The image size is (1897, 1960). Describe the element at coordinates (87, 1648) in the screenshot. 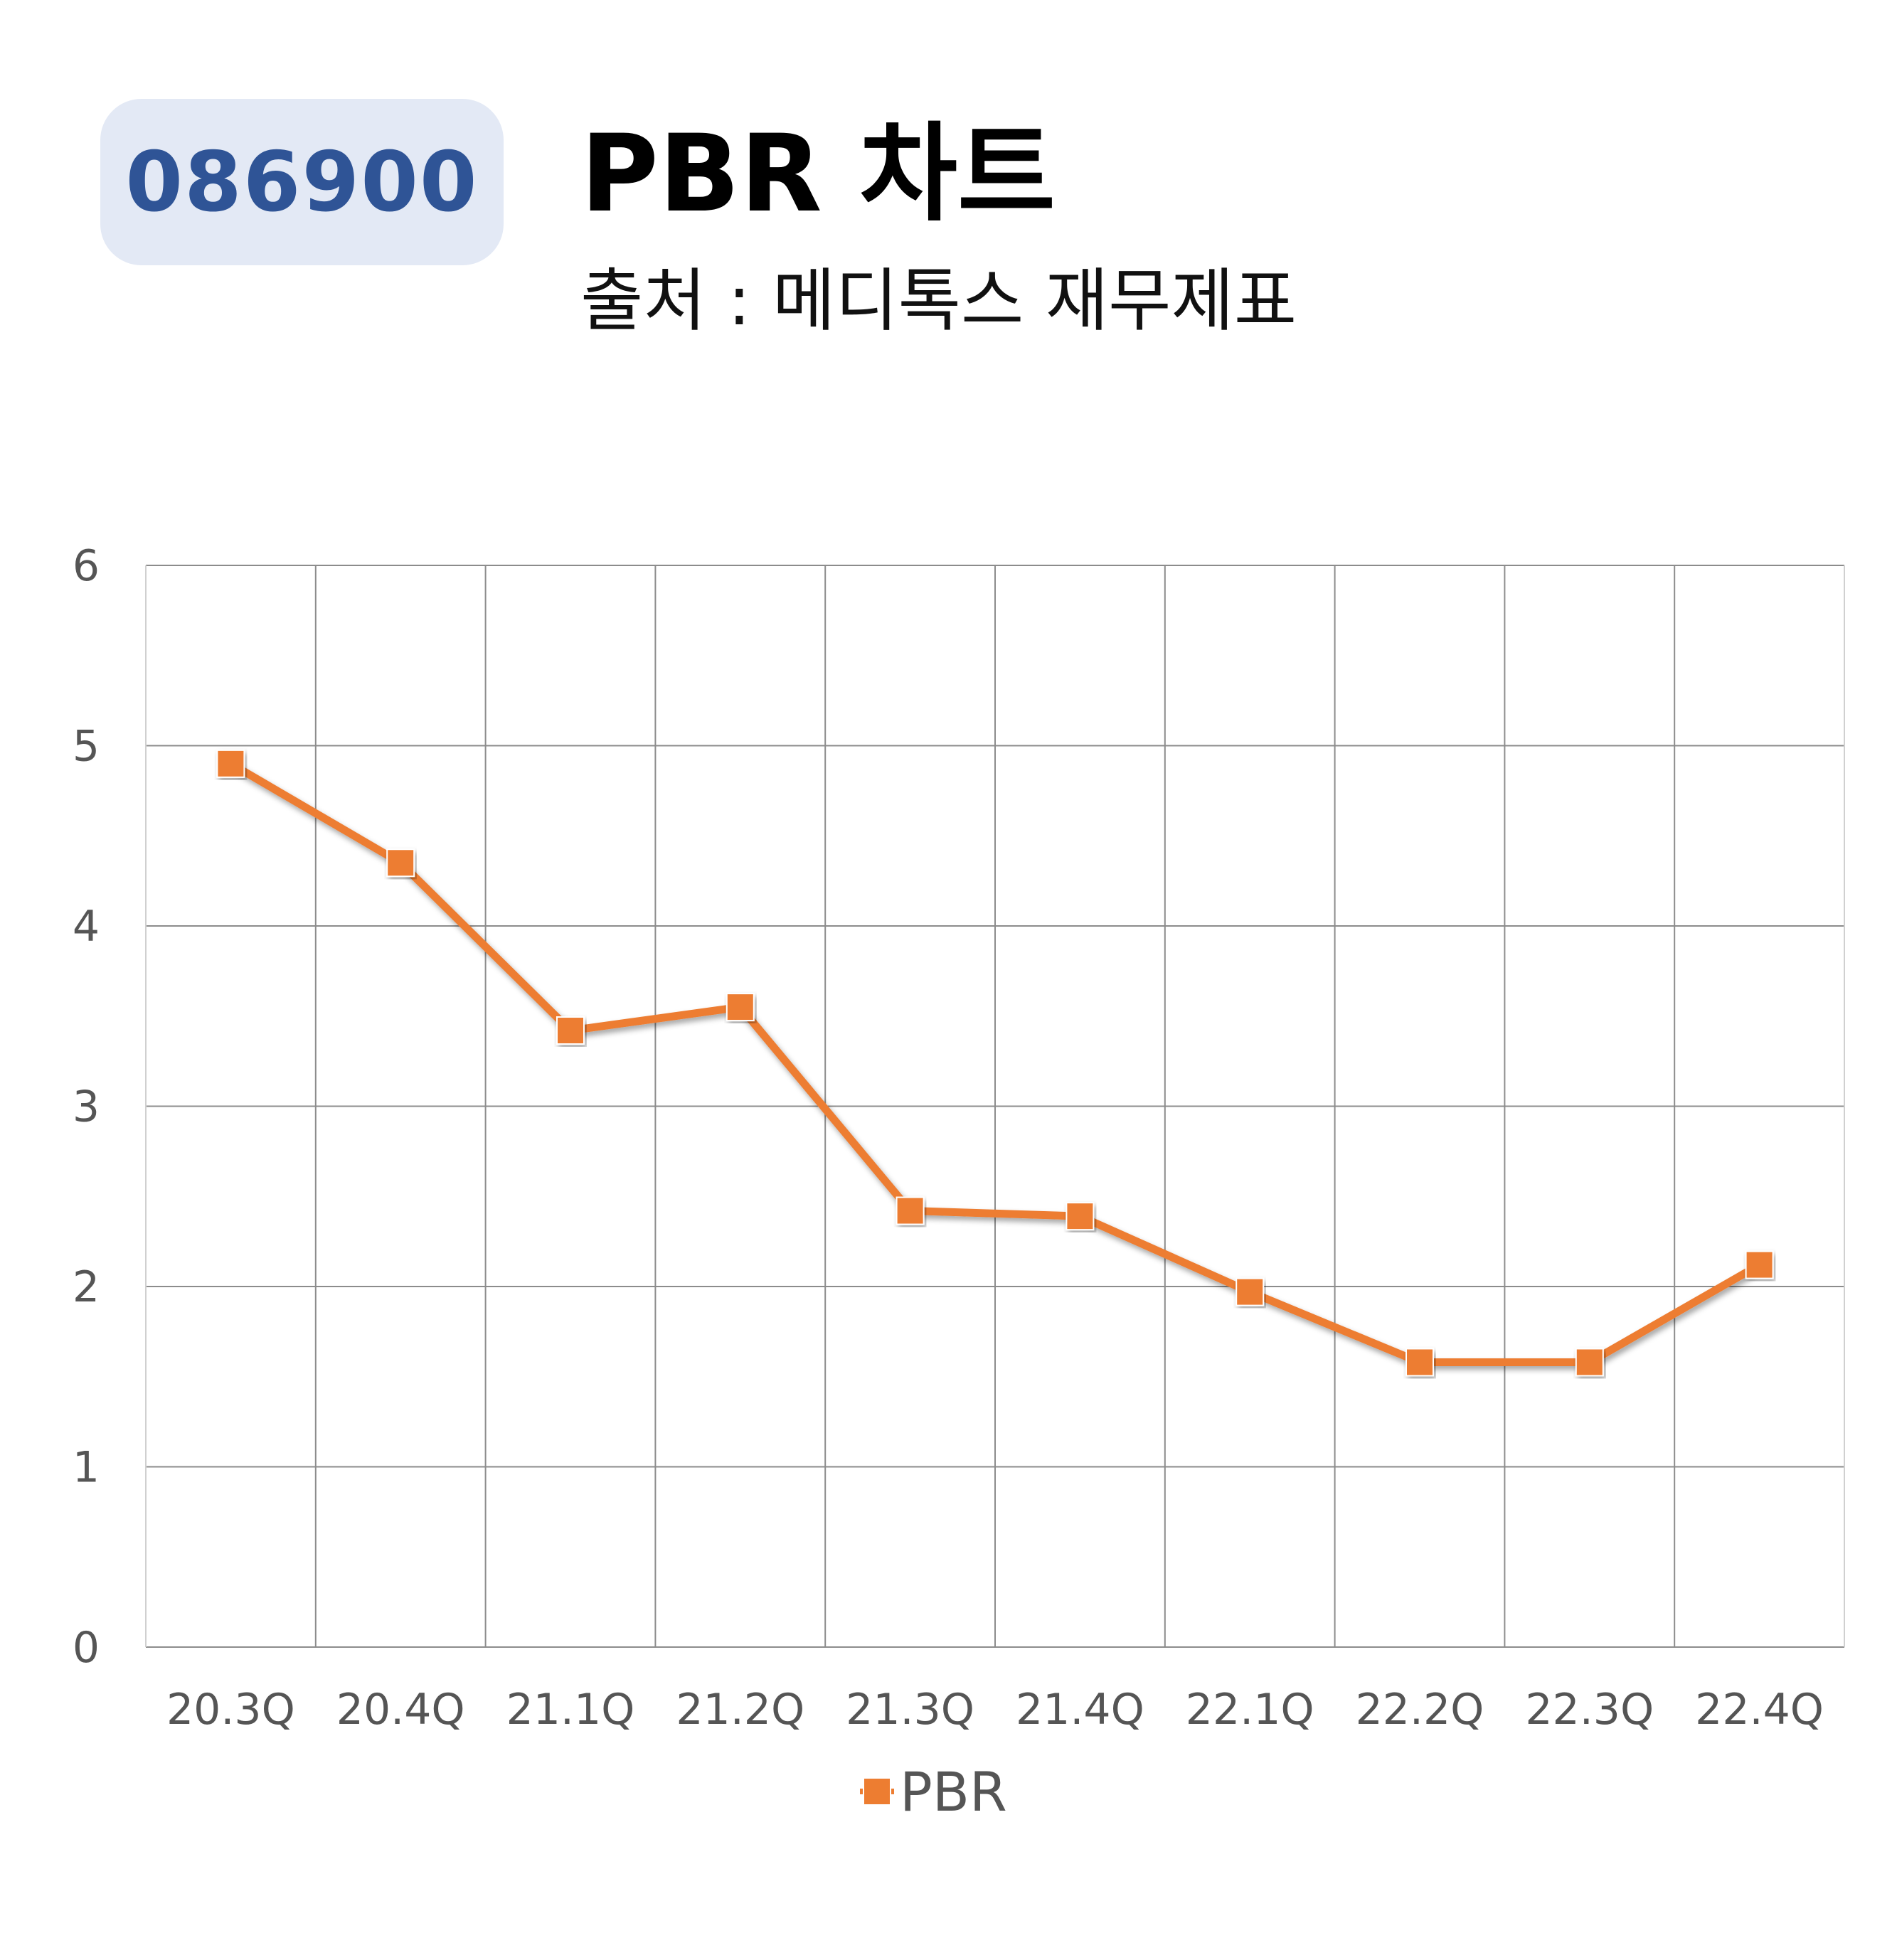

I see `y-tick-label: 0` at that location.